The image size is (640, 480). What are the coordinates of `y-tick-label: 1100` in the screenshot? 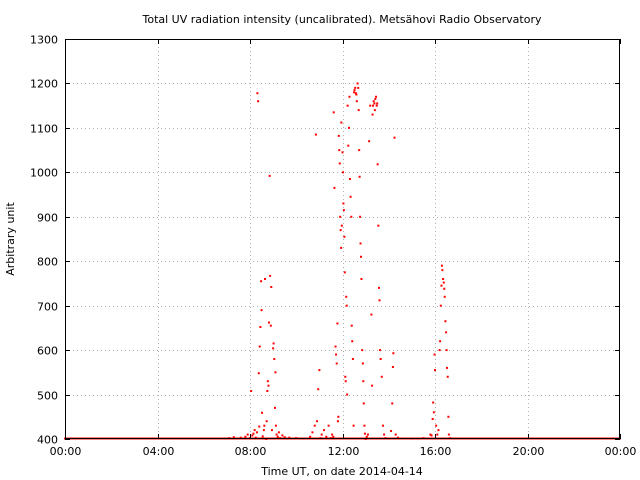 It's located at (44, 129).